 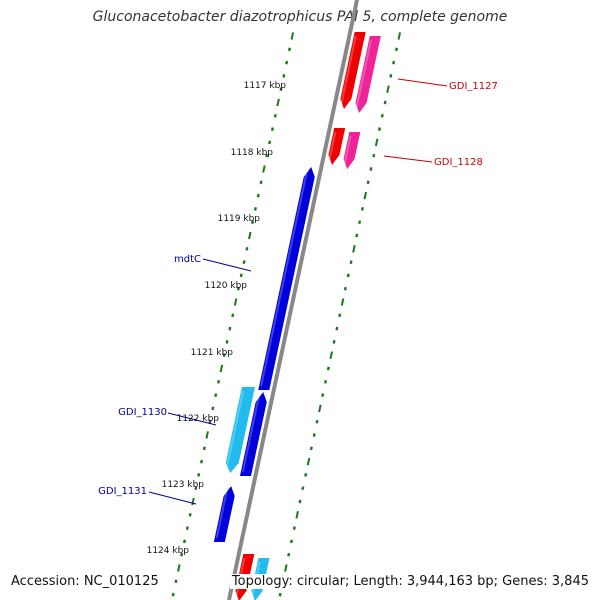 What do you see at coordinates (265, 86) in the screenshot?
I see `tick-label: 1117 kbp` at bounding box center [265, 86].